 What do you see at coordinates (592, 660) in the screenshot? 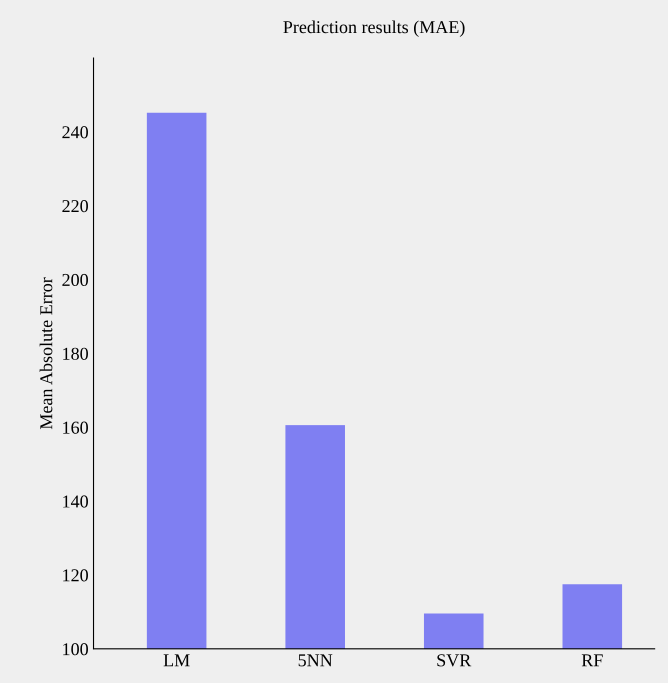
I see `x-tick-label: RF` at bounding box center [592, 660].